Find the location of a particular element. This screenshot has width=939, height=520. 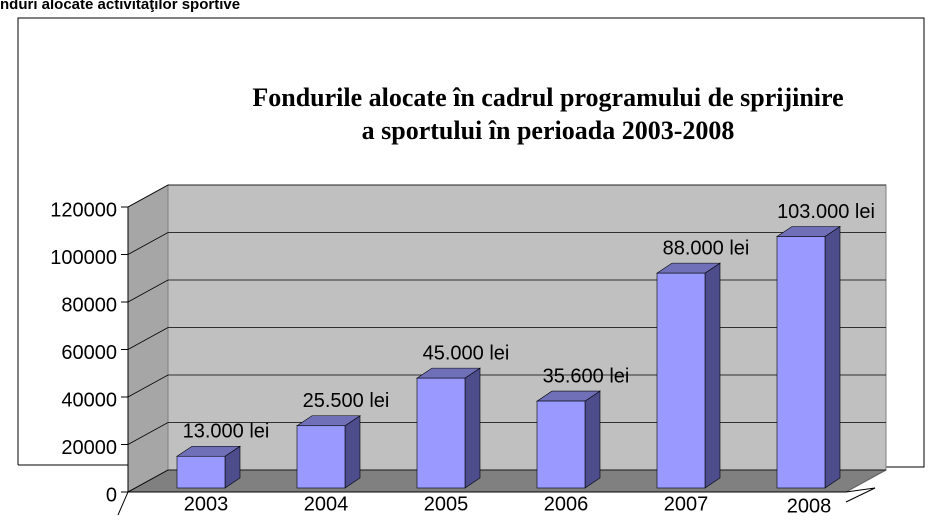

data-label: 25.500 lei is located at coordinates (346, 401).